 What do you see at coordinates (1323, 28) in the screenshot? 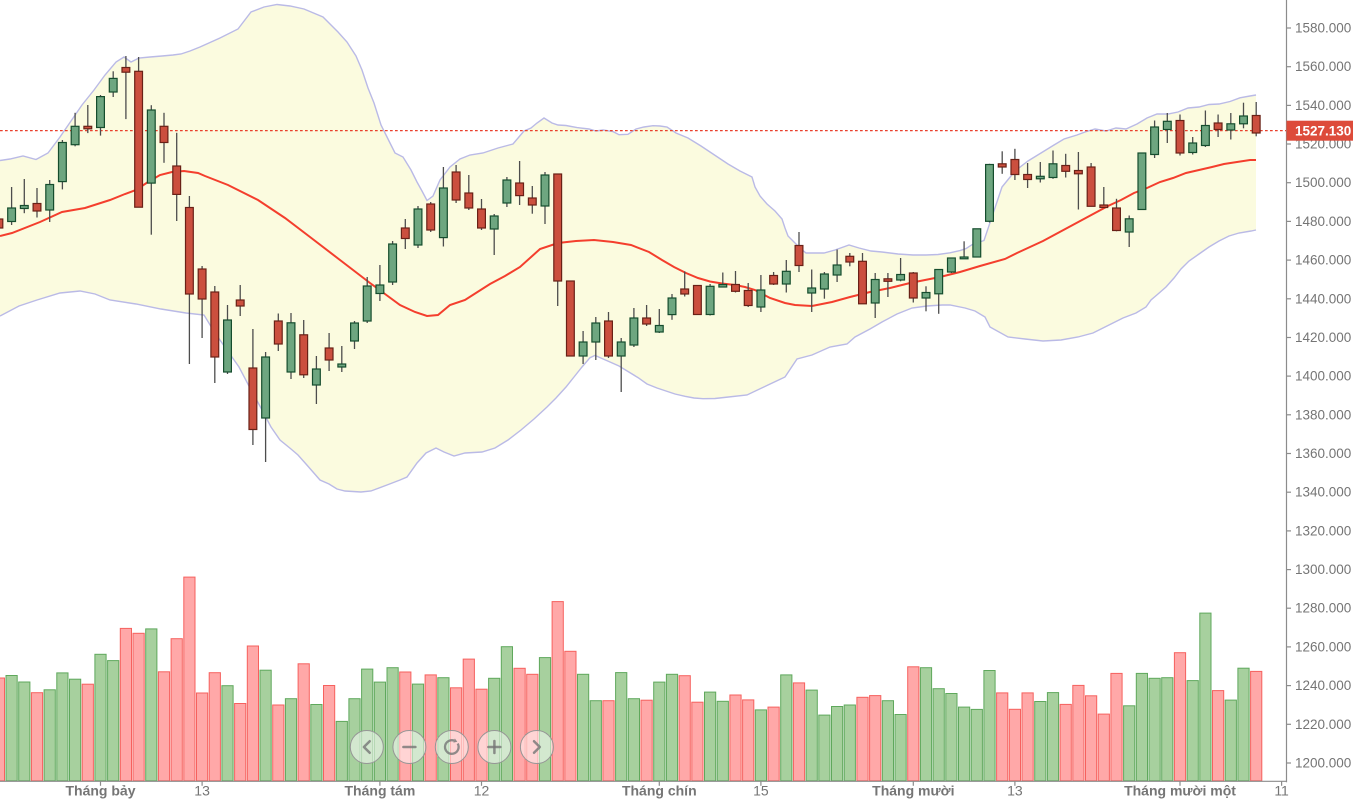
I see `svg-text: 1580.000` at bounding box center [1323, 28].